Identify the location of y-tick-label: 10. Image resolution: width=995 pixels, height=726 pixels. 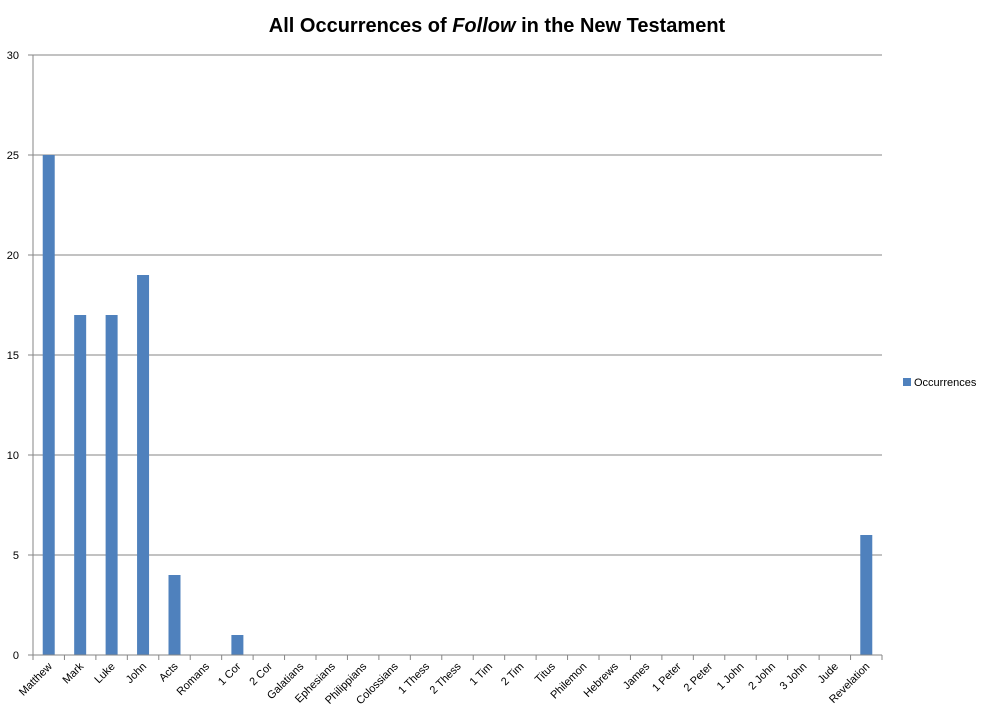
(13, 456).